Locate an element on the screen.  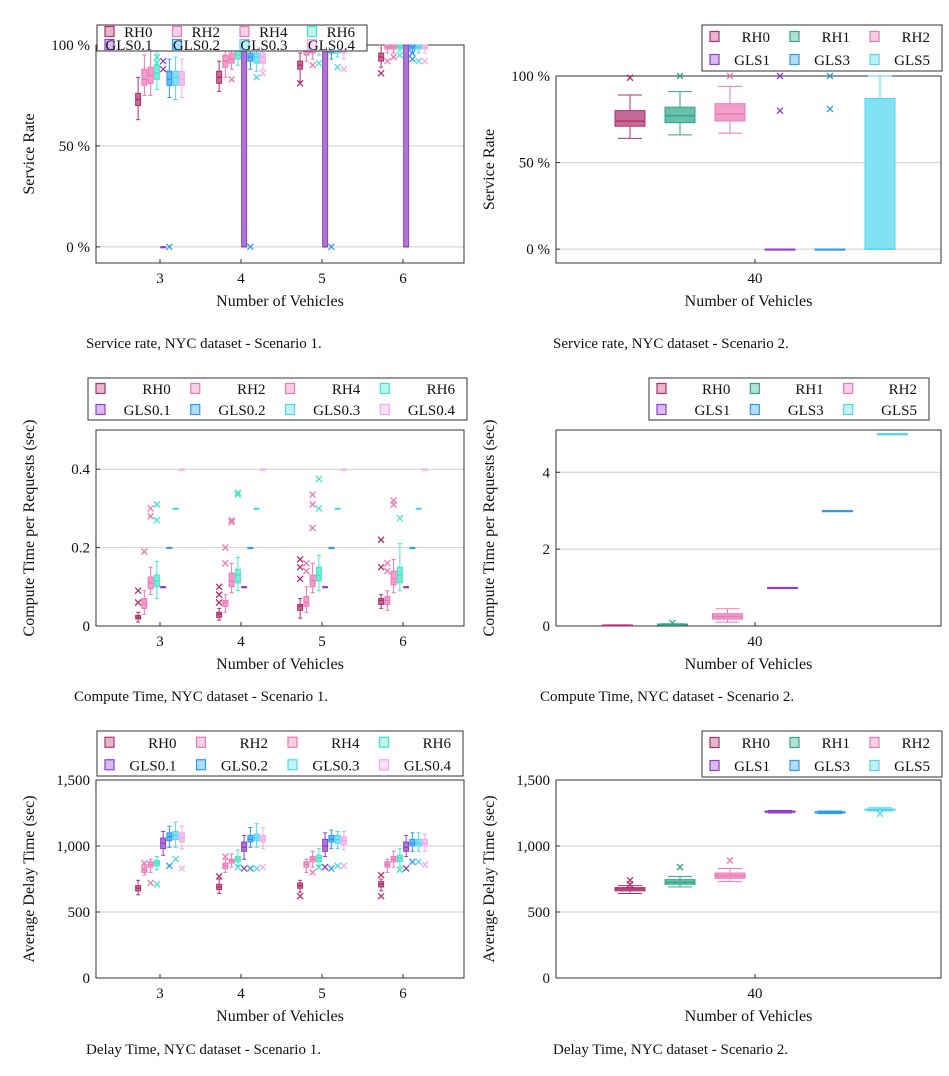
box-gls5 is located at coordinates (880, 174).